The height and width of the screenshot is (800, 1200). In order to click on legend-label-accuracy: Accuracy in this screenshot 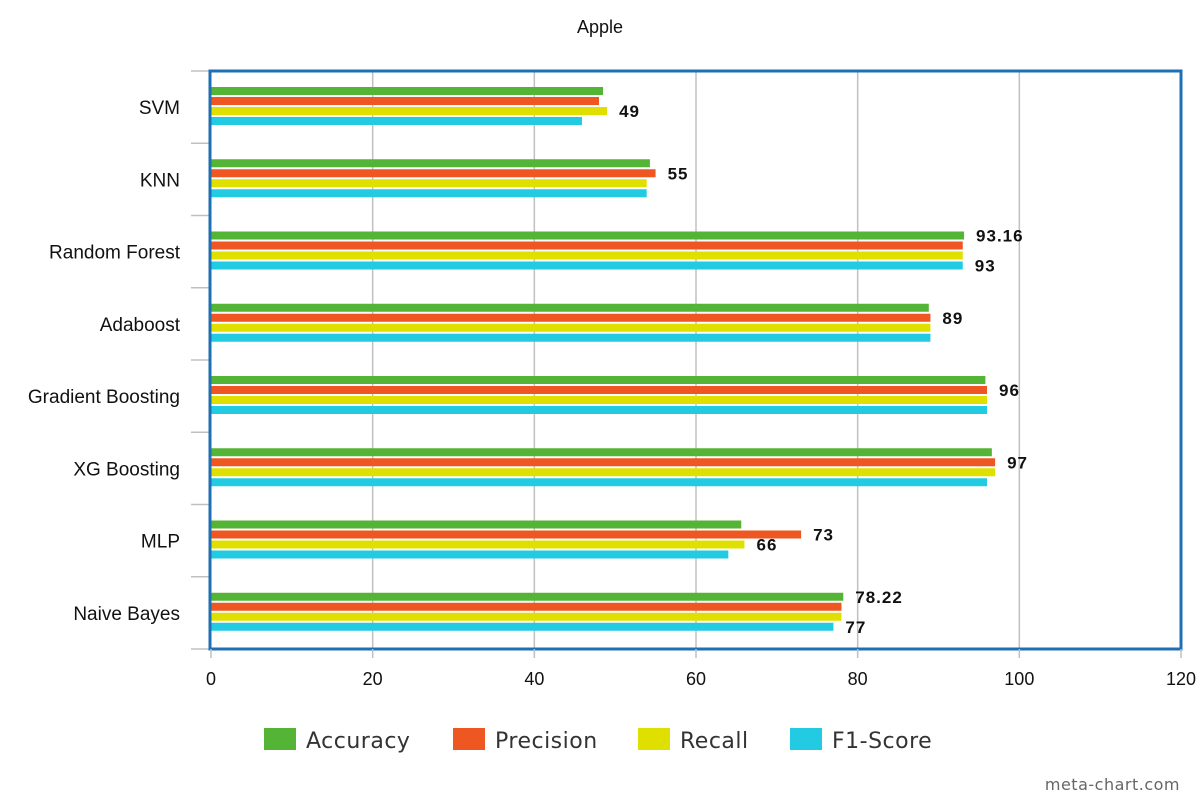, I will do `click(358, 741)`.